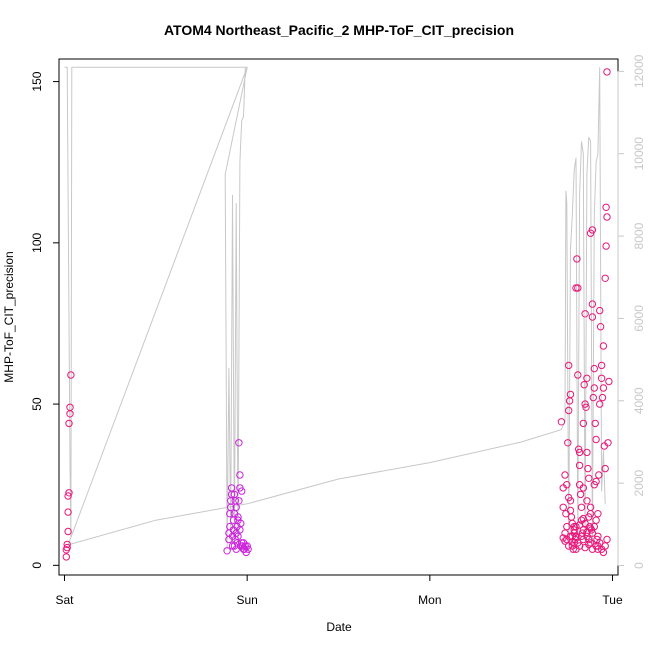 This screenshot has width=650, height=650. I want to click on x-tick-label: Tue, so click(612, 600).